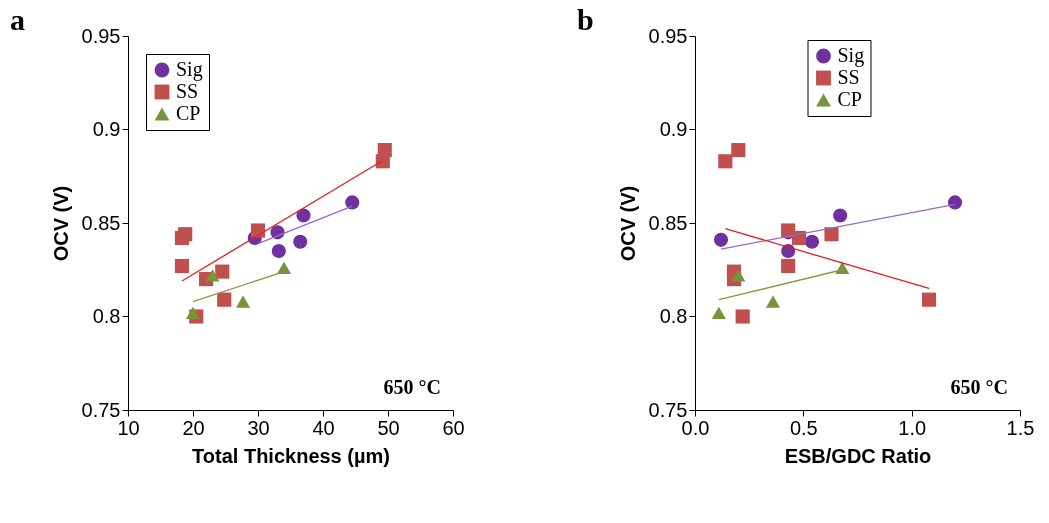 Image resolution: width=1049 pixels, height=523 pixels. I want to click on x-axis-title: ESB/GDC Ratio, so click(858, 455).